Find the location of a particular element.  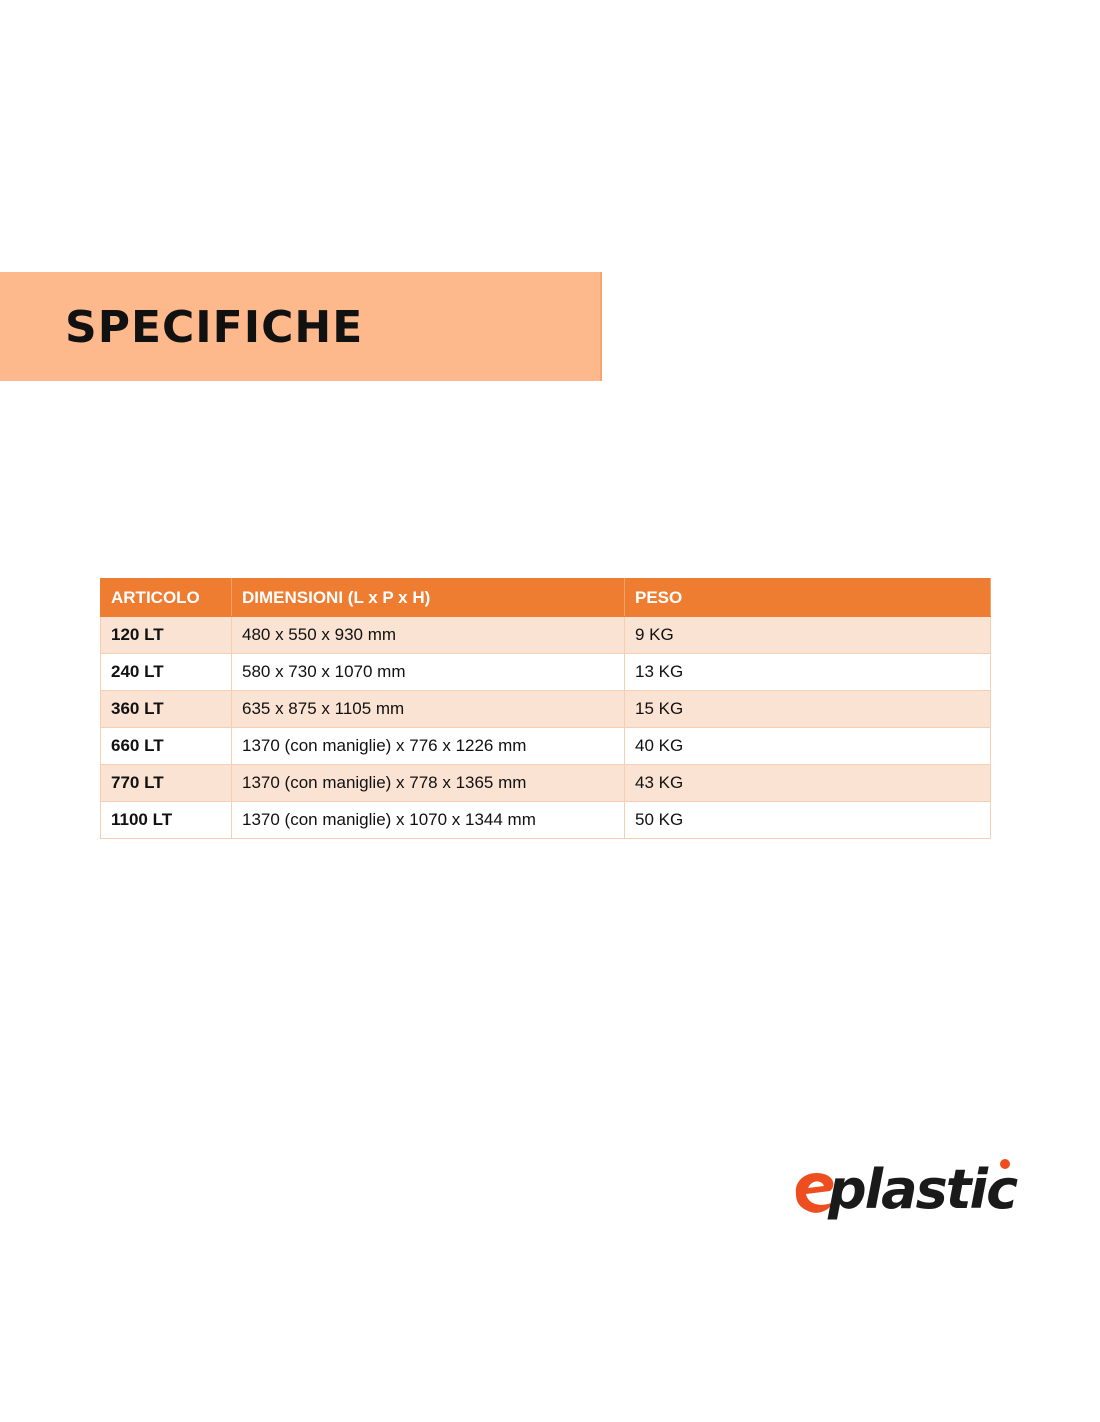

logo-i-dot is located at coordinates (1005, 1164).